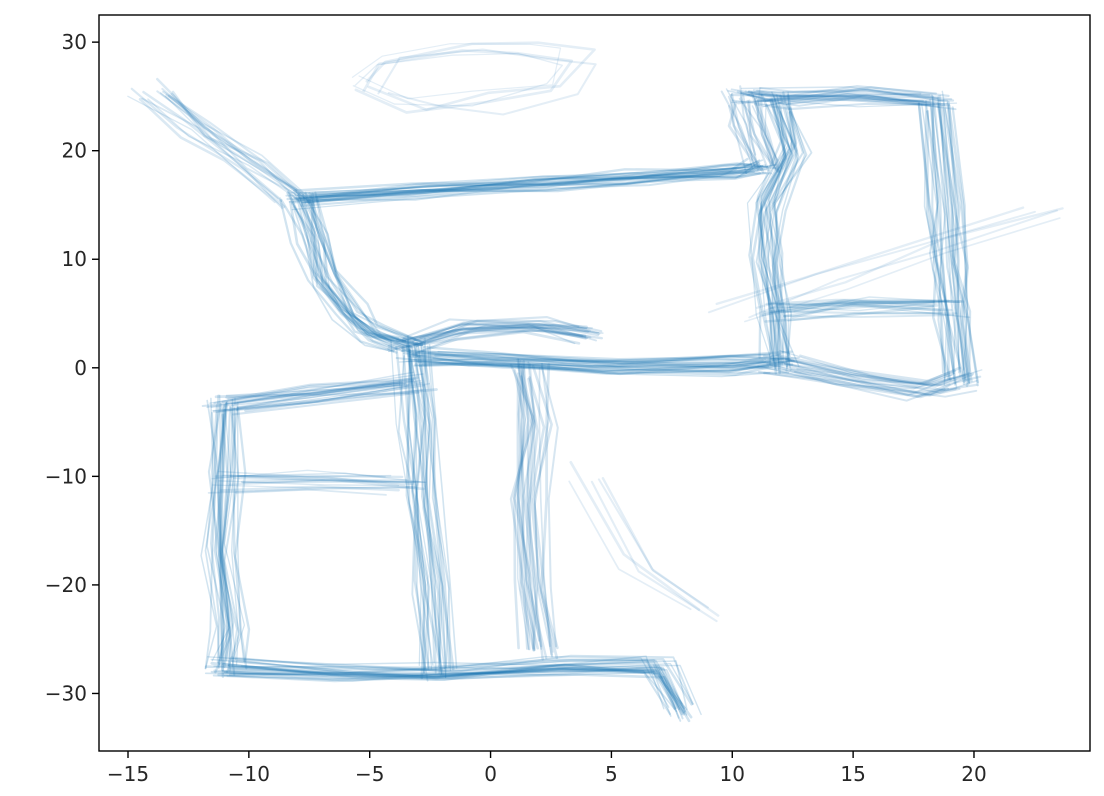 This screenshot has width=1104, height=796. I want to click on y-tick-label: −20, so click(66, 585).